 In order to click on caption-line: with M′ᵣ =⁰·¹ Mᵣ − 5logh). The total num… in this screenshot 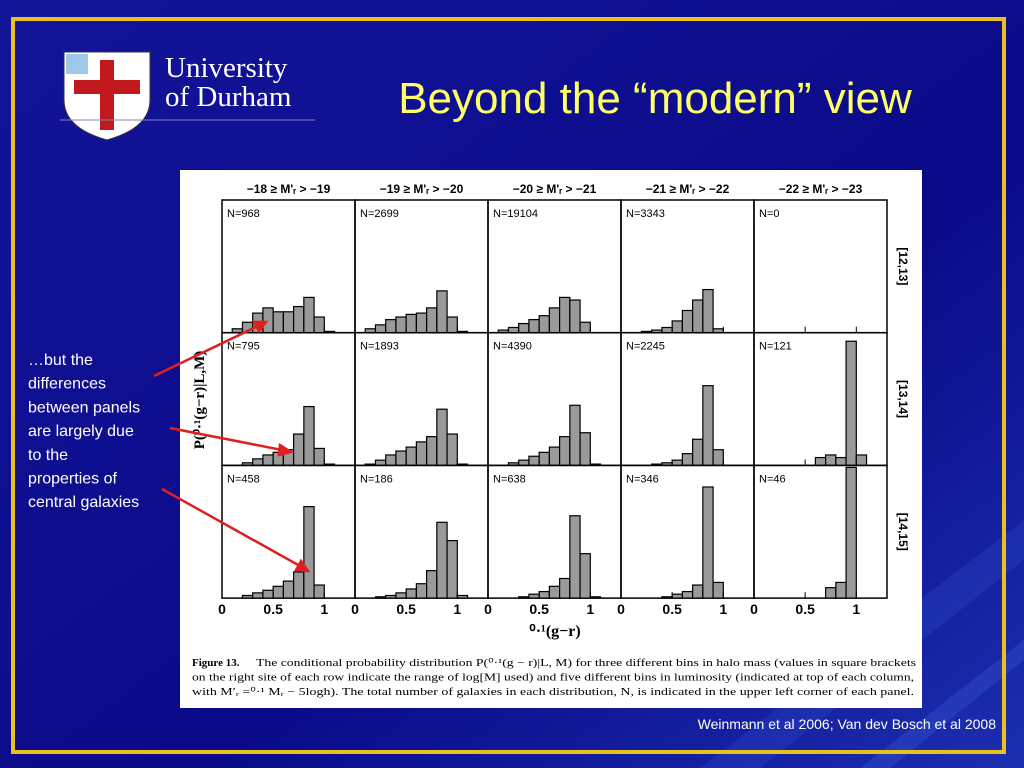, I will do `click(553, 692)`.